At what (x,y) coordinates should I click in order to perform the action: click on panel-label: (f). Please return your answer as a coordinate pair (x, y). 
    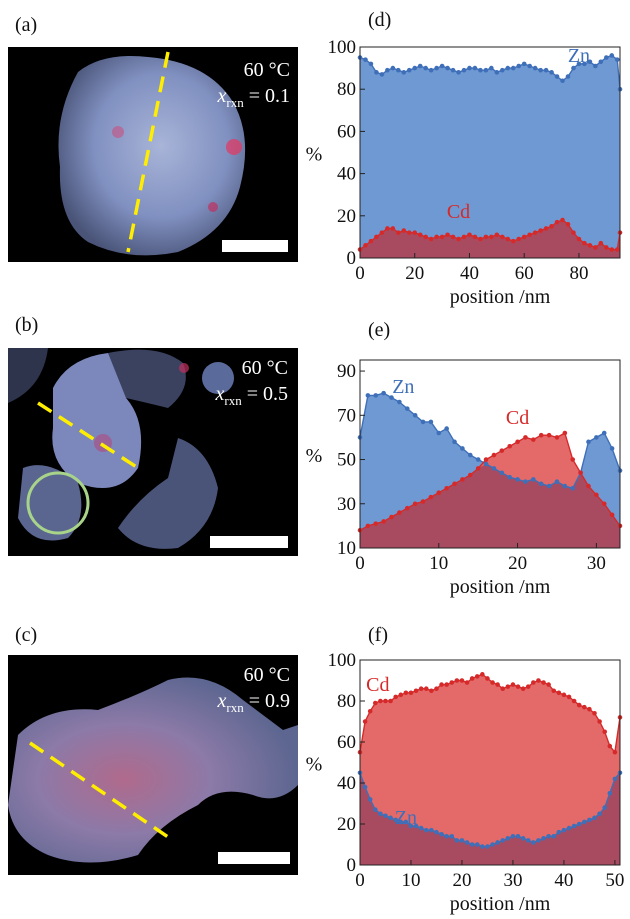
    Looking at the image, I should click on (378, 635).